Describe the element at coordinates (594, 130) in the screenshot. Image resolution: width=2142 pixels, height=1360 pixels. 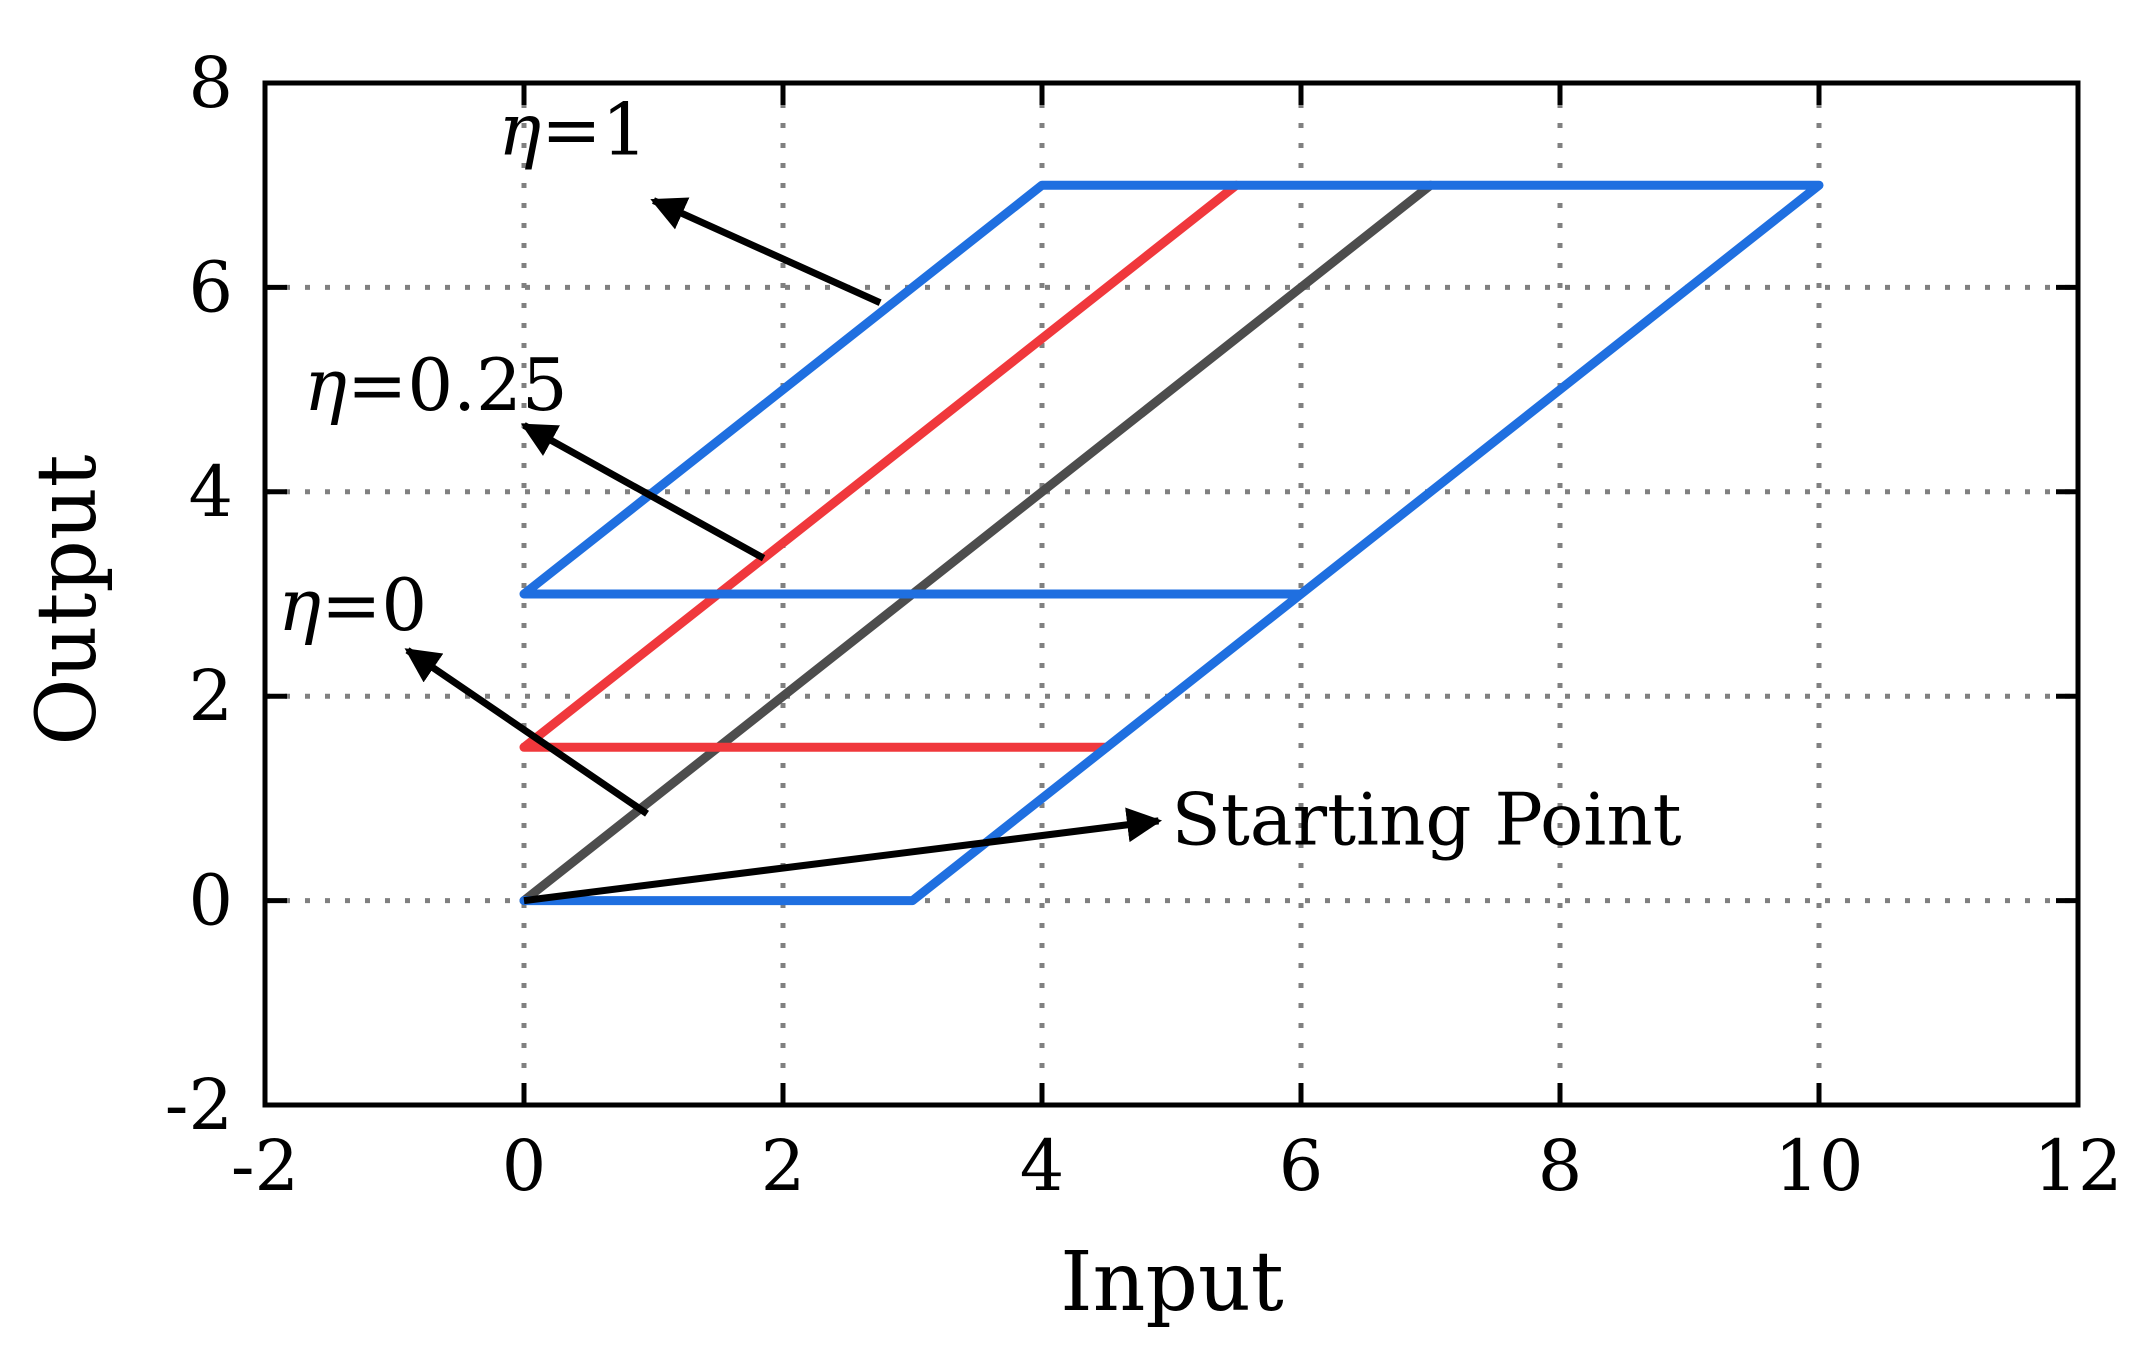
I see `annotation-value-0: =1` at that location.